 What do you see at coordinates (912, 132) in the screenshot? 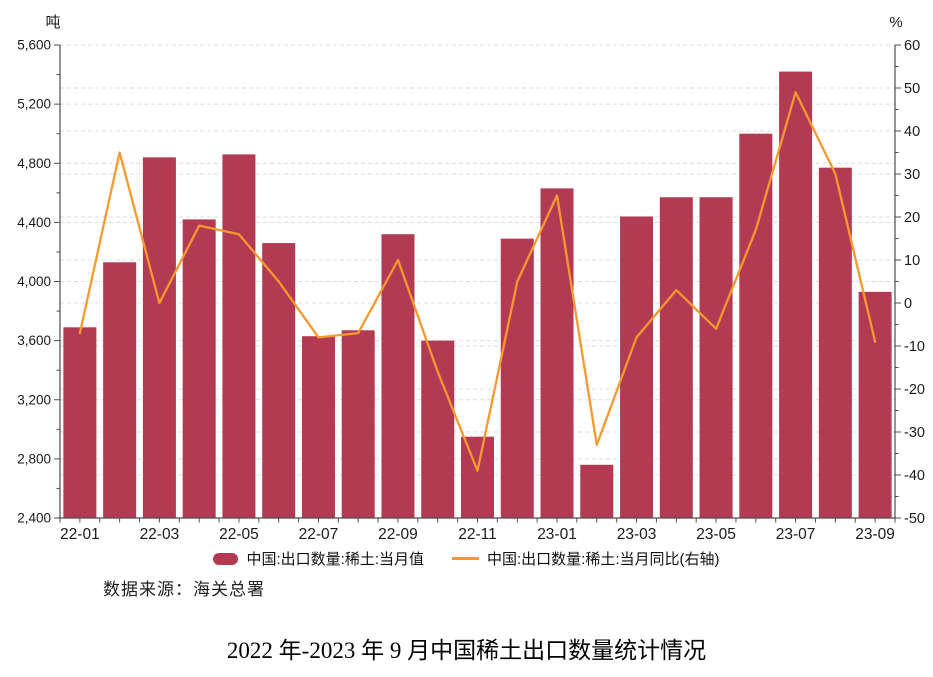
I see `svg-text: 40` at bounding box center [912, 132].